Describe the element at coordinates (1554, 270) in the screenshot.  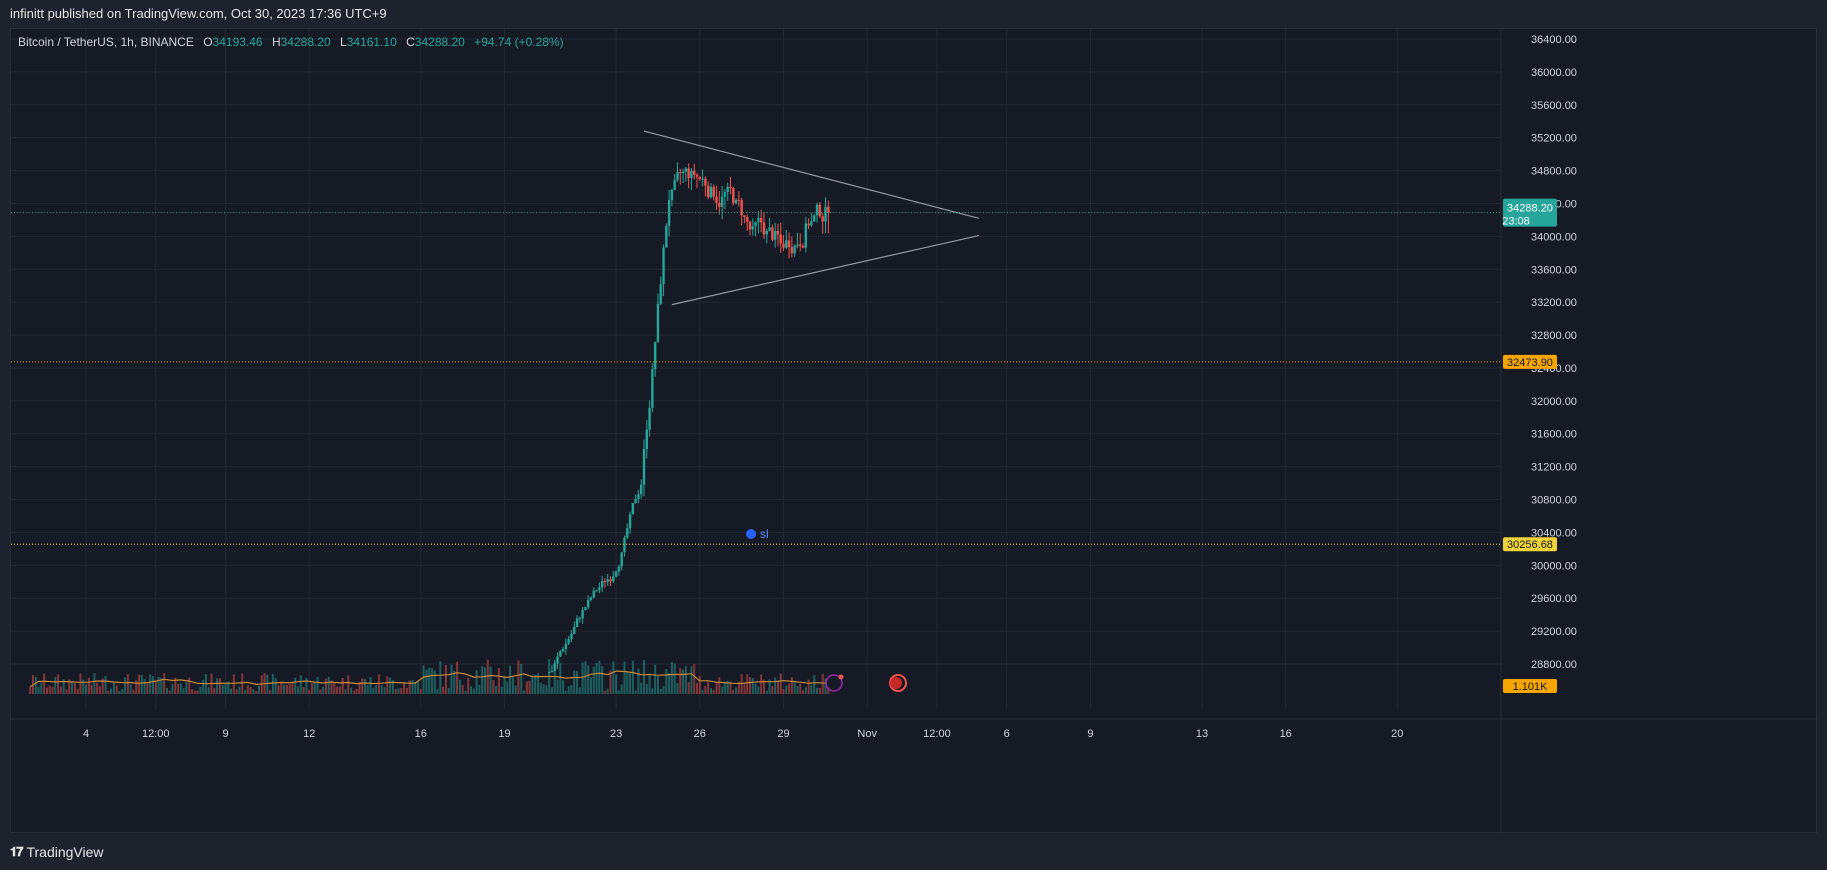
I see `y-tick-label: 33600.00` at that location.